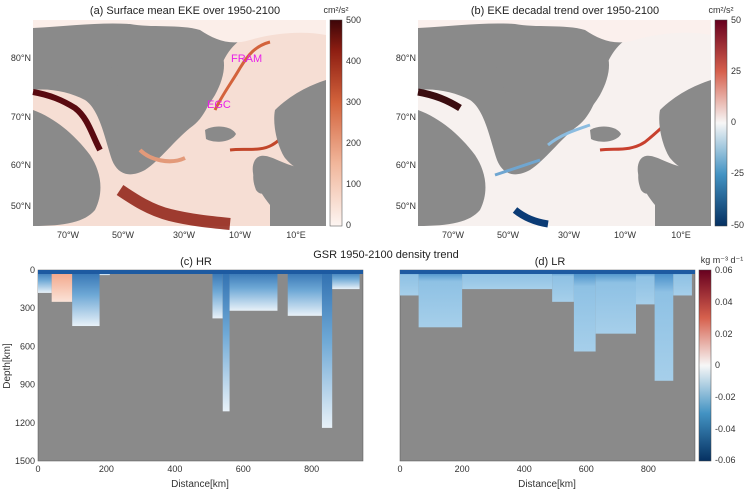 This screenshot has width=754, height=492. What do you see at coordinates (724, 334) in the screenshot?
I see `cbar-d-tick-2: 0.02` at bounding box center [724, 334].